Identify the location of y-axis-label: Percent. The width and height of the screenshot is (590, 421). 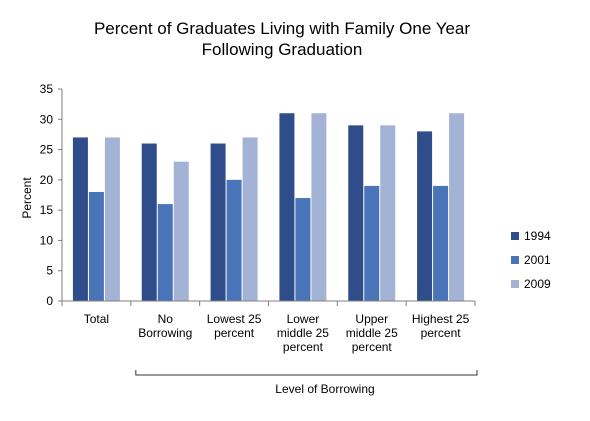
(27, 198).